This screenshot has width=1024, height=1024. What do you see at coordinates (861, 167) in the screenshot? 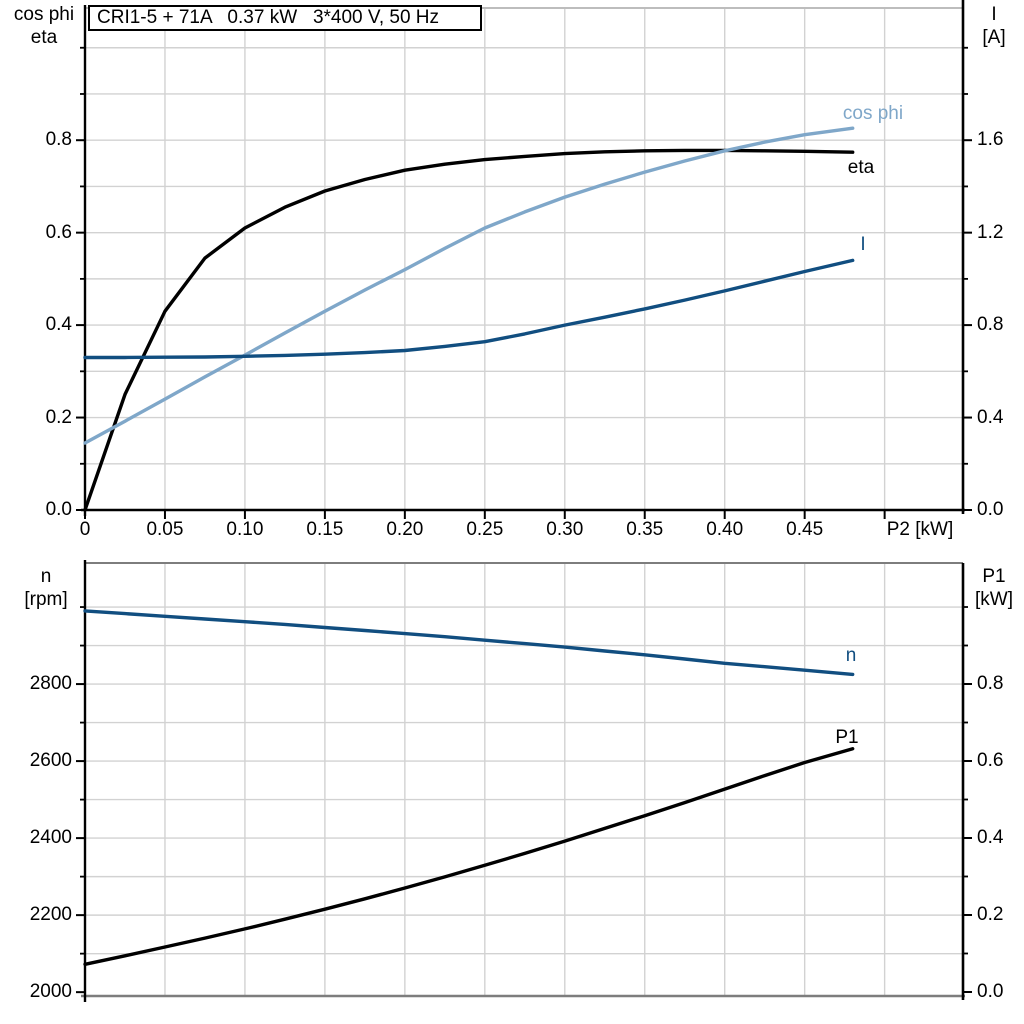
I see `curve-label-eta: eta` at bounding box center [861, 167].